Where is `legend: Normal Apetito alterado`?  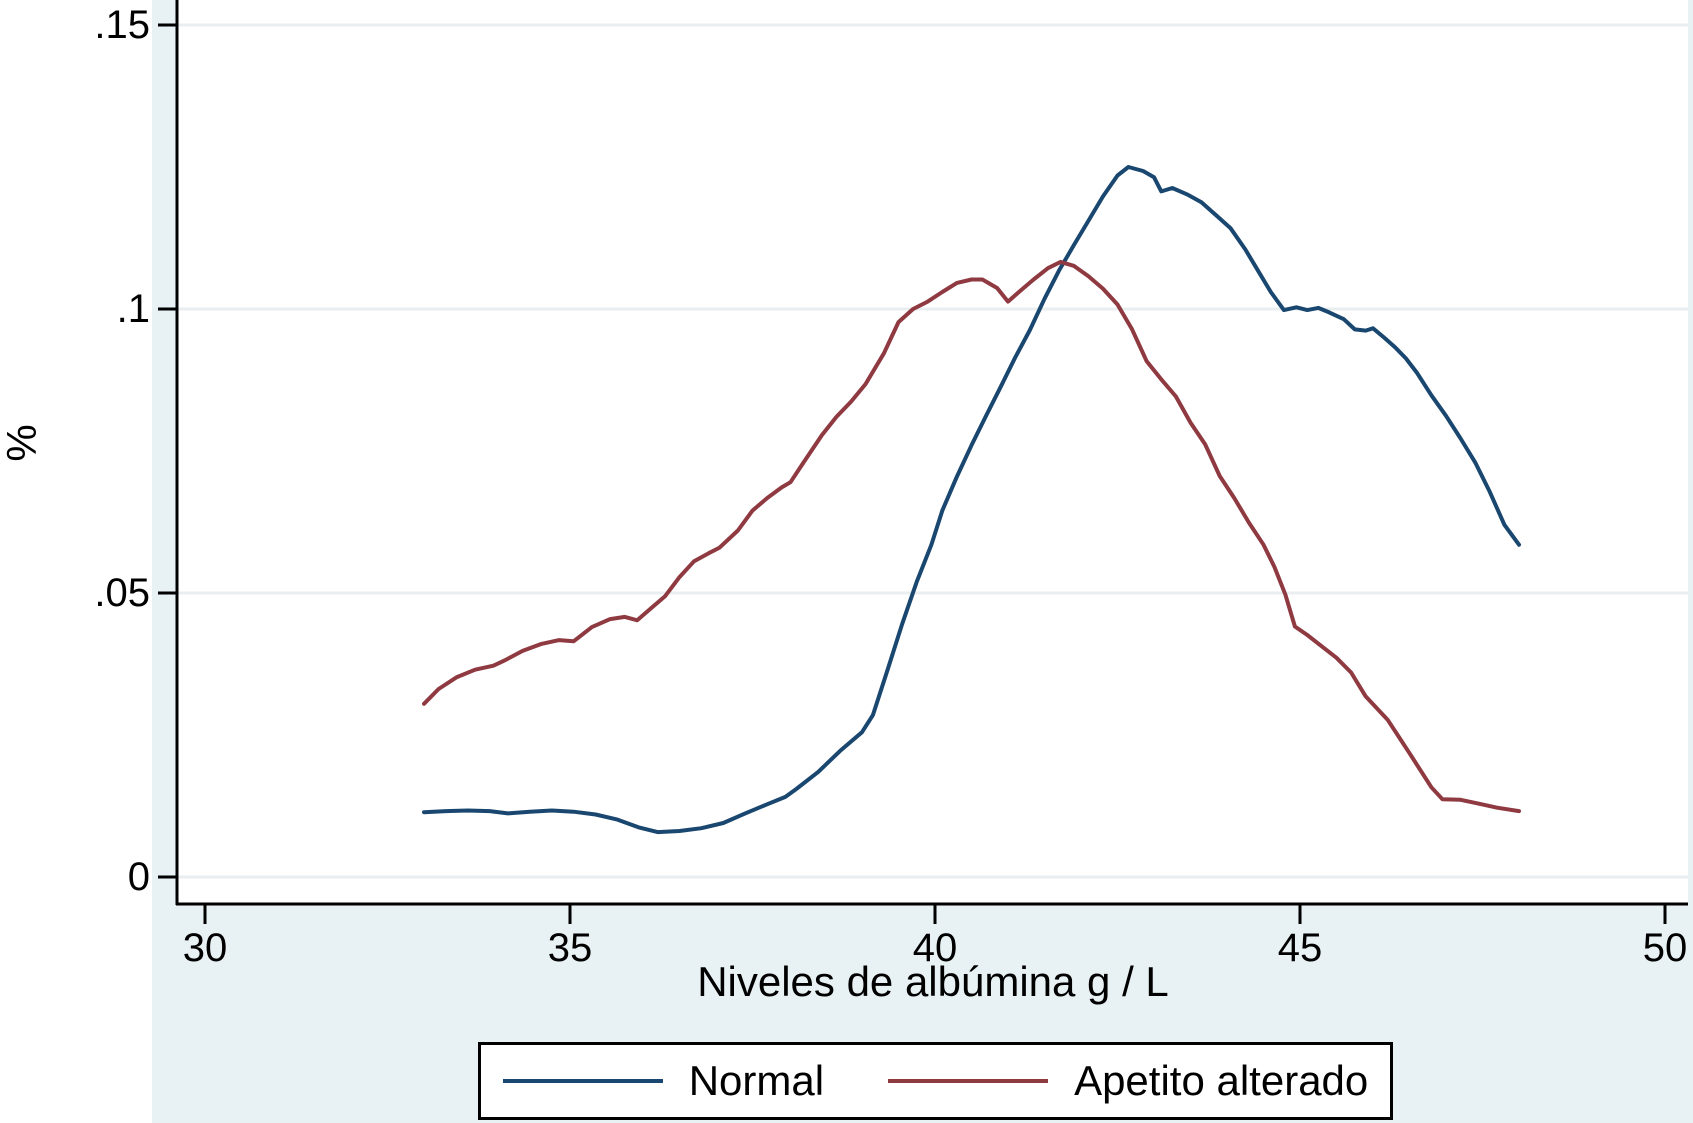 legend: Normal Apetito alterado is located at coordinates (935, 1081).